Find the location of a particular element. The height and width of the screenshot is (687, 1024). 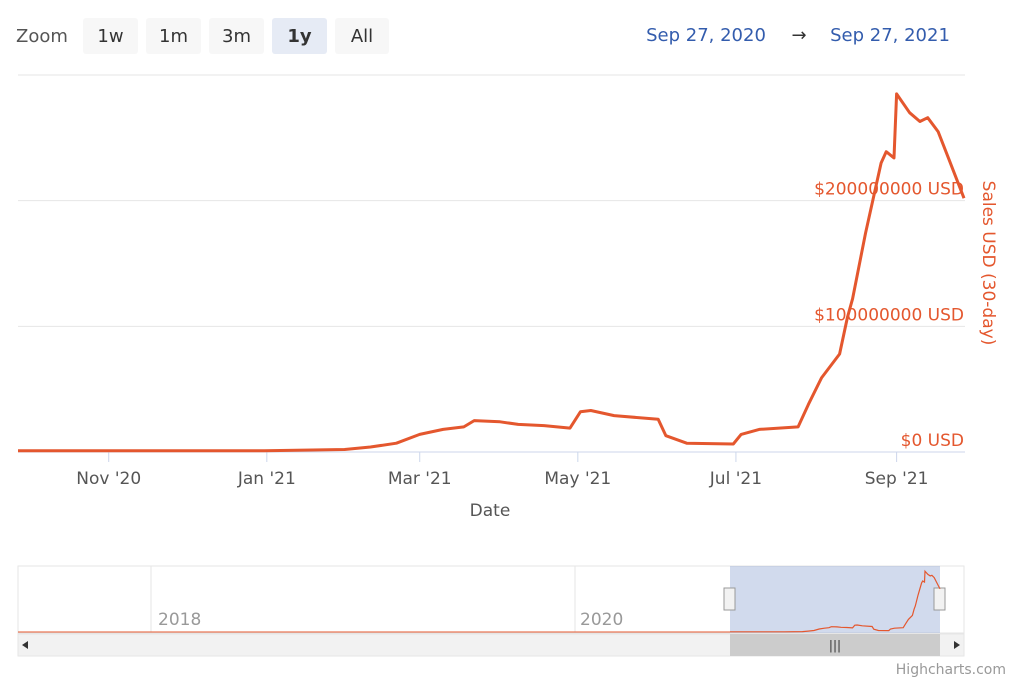

range-from: Sep 27, 2020 is located at coordinates (706, 35).